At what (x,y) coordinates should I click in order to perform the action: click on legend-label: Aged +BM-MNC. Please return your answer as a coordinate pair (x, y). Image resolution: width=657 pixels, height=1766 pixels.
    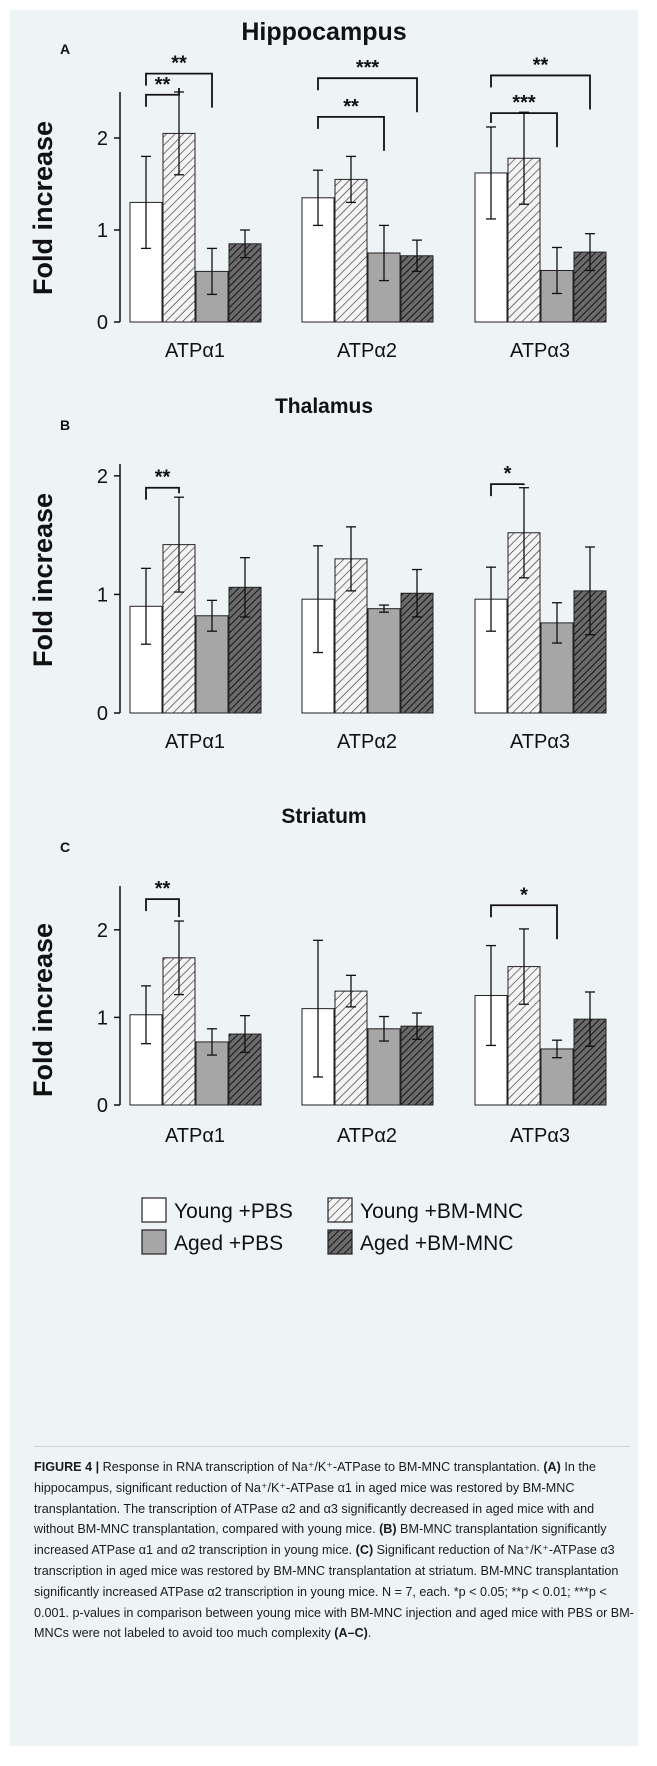
    Looking at the image, I should click on (436, 1243).